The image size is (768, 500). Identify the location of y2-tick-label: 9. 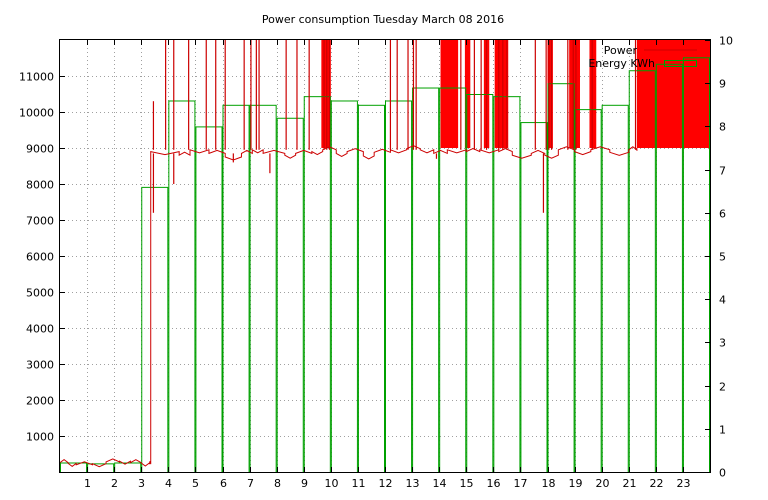
(722, 84).